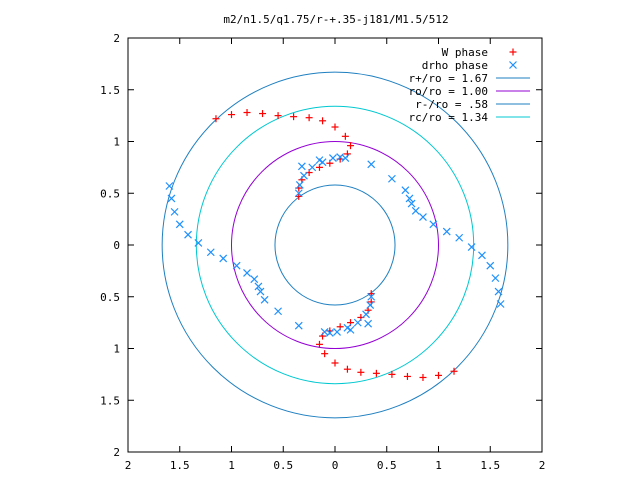 This screenshot has width=640, height=480. I want to click on circle-ro, so click(335, 245).